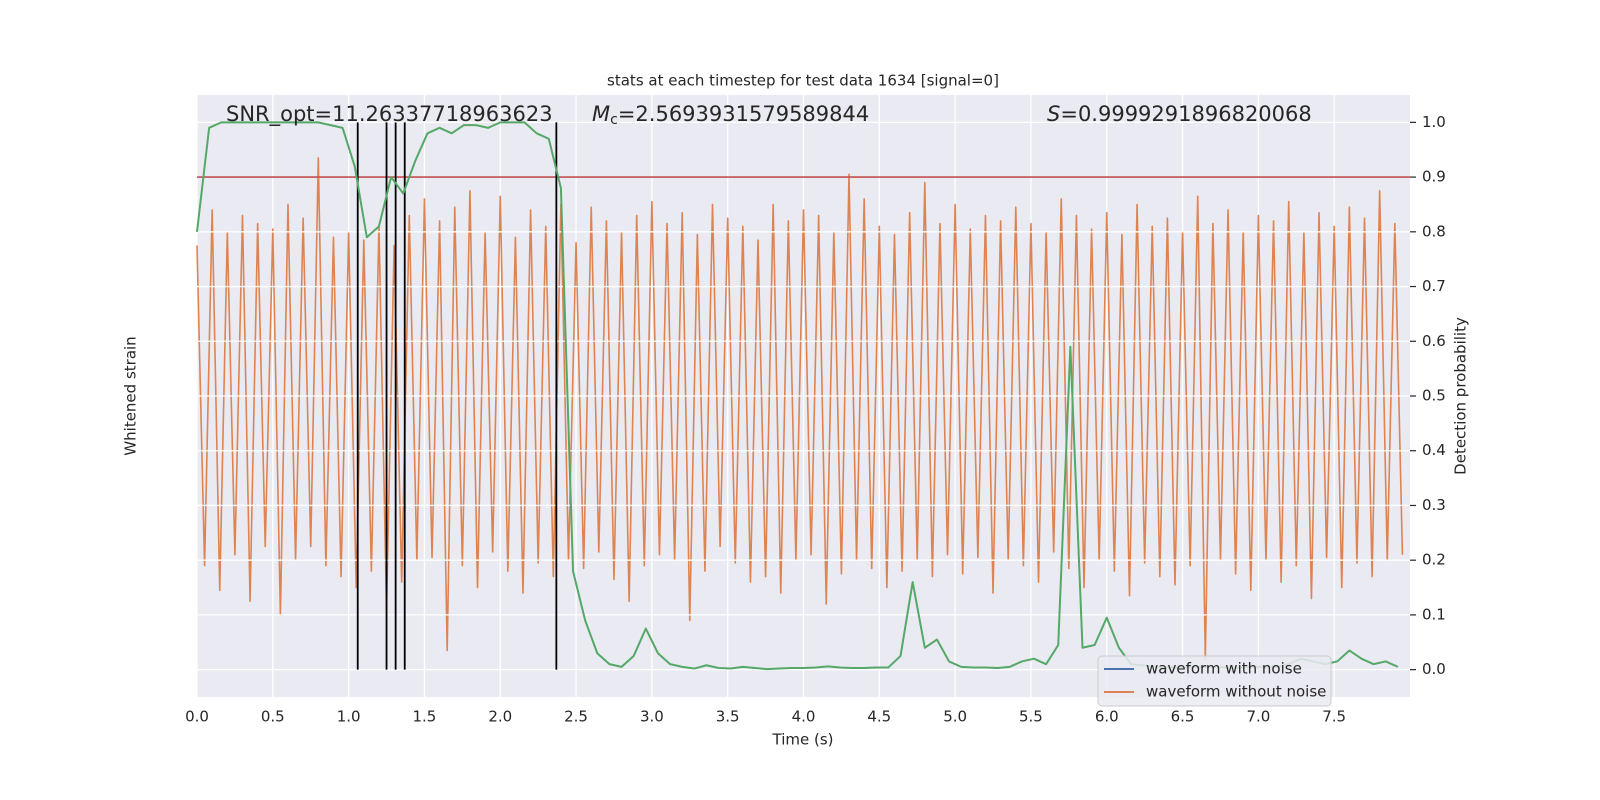 The image size is (1600, 800). I want to click on x-tick-label: 0.5, so click(273, 717).